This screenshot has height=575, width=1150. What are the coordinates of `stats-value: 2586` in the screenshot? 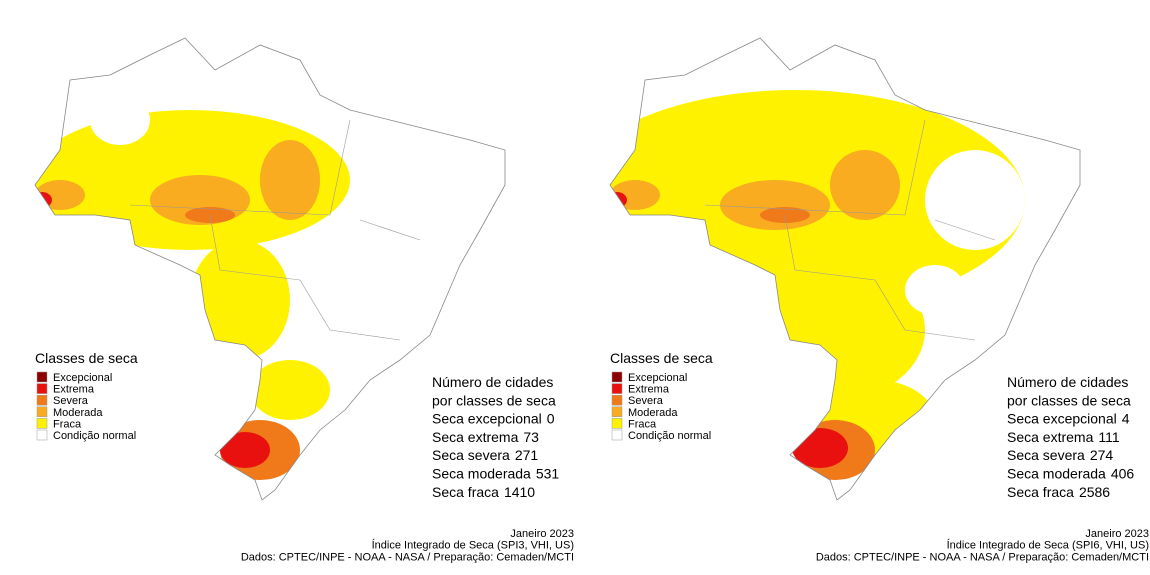 It's located at (1094, 492).